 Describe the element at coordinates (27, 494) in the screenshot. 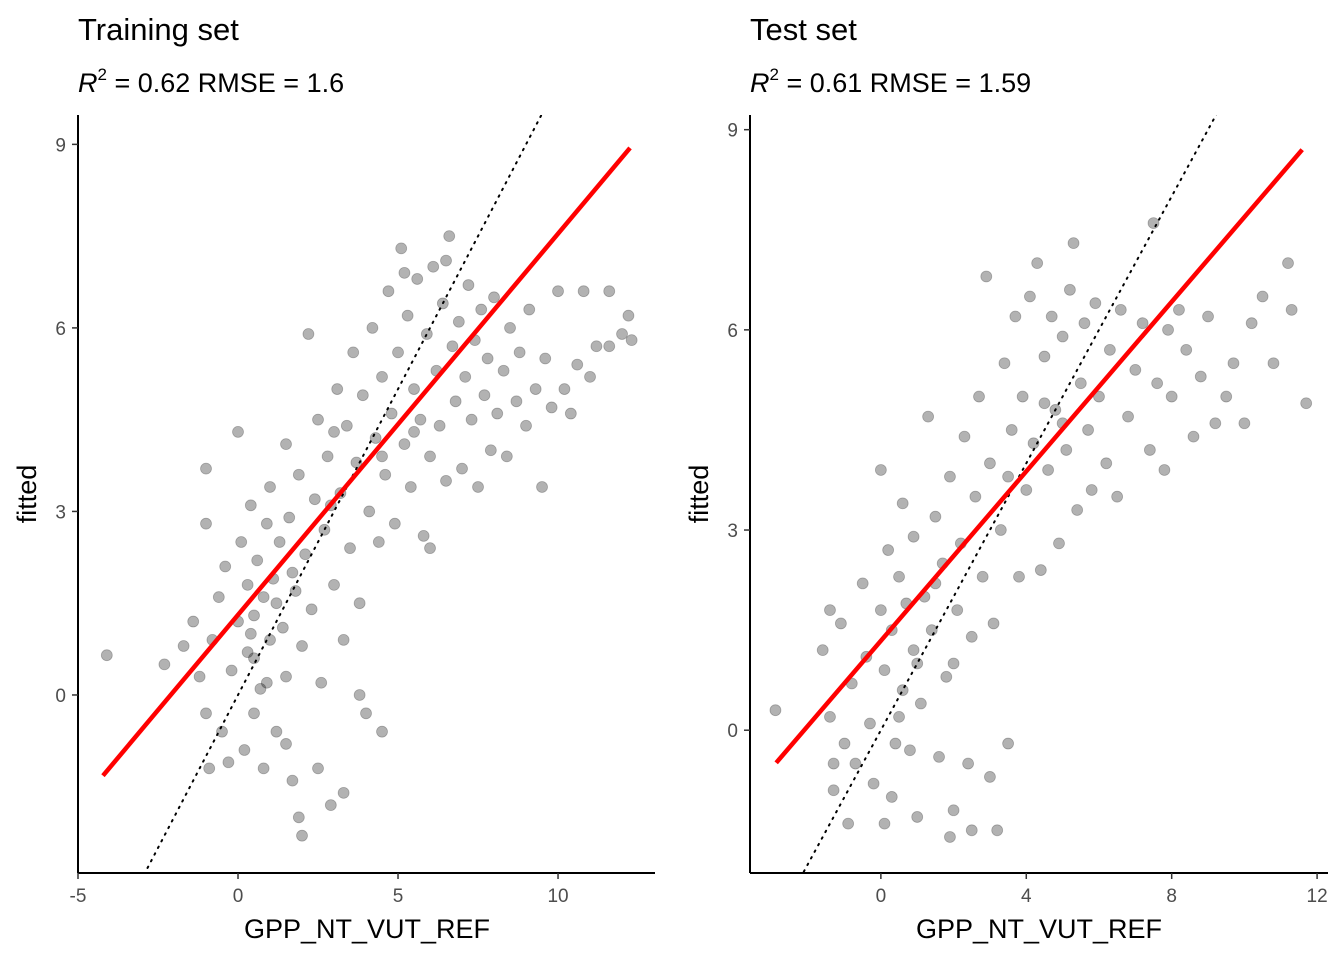

I see `y-axis-title: fitted` at that location.